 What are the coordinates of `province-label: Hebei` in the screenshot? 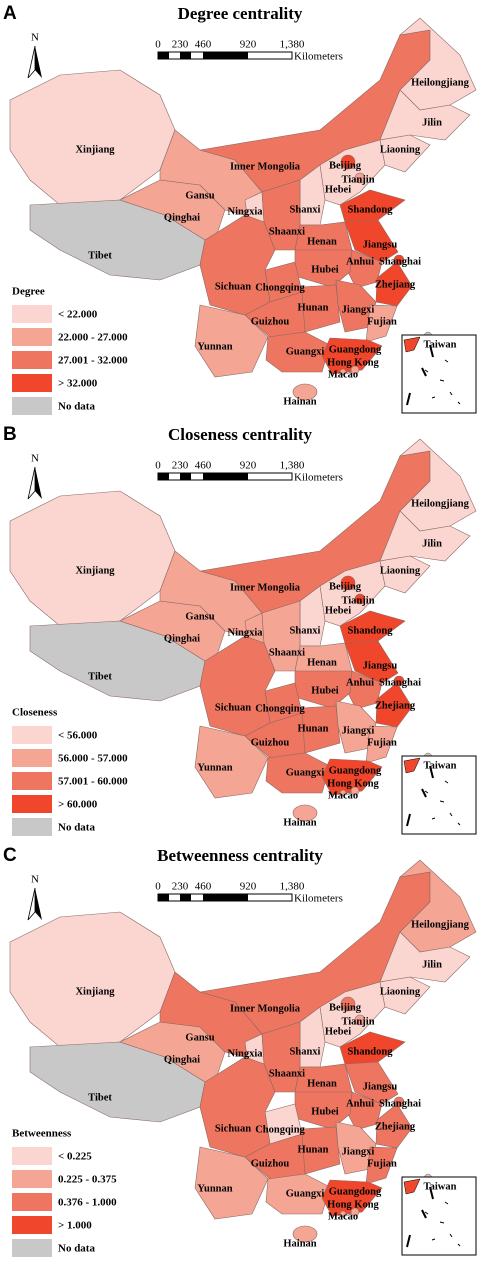 It's located at (338, 189).